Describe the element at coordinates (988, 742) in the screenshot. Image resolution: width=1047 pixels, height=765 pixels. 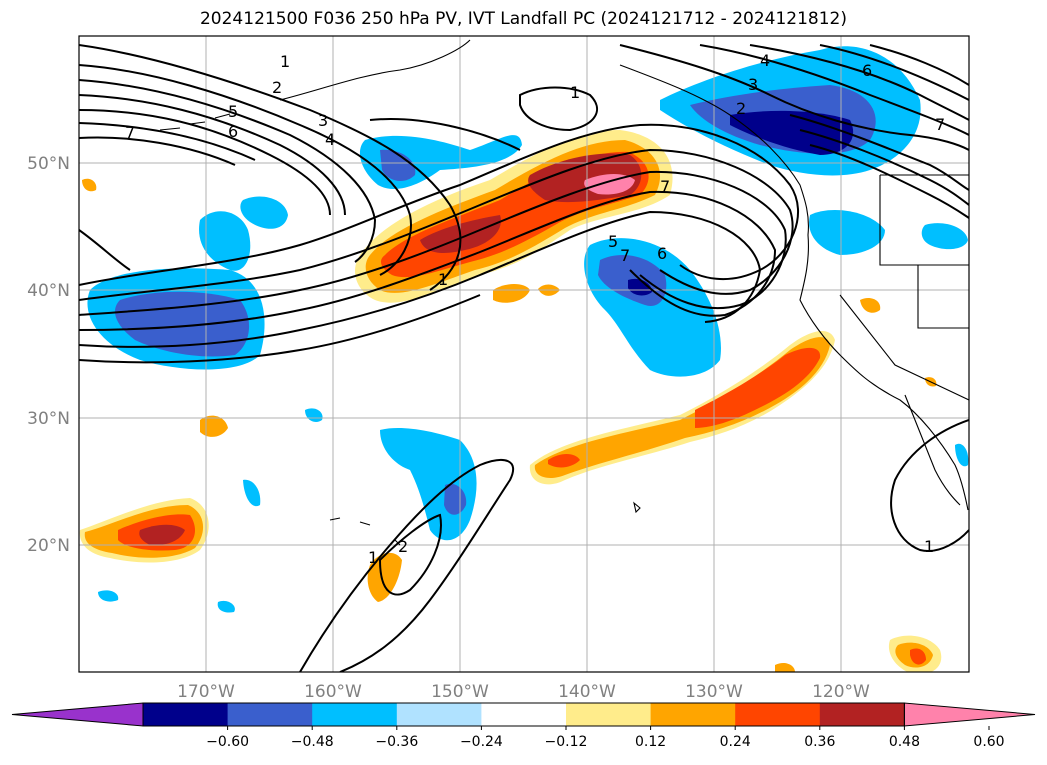
I see `colorbar-tick-label: 0.60` at that location.